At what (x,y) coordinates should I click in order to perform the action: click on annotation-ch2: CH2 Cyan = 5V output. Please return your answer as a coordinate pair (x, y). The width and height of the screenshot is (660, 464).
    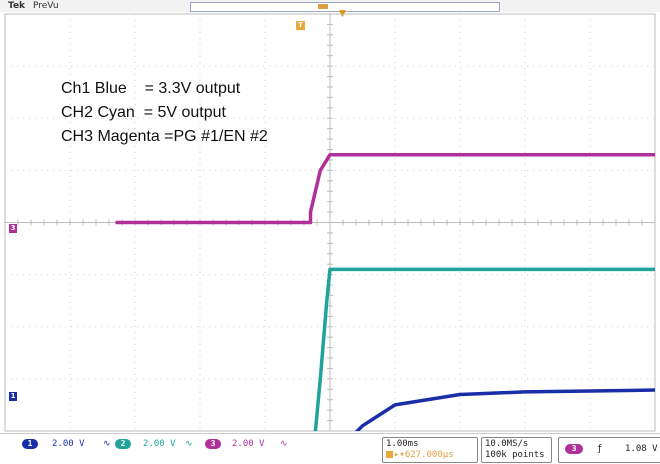
    Looking at the image, I should click on (143, 112).